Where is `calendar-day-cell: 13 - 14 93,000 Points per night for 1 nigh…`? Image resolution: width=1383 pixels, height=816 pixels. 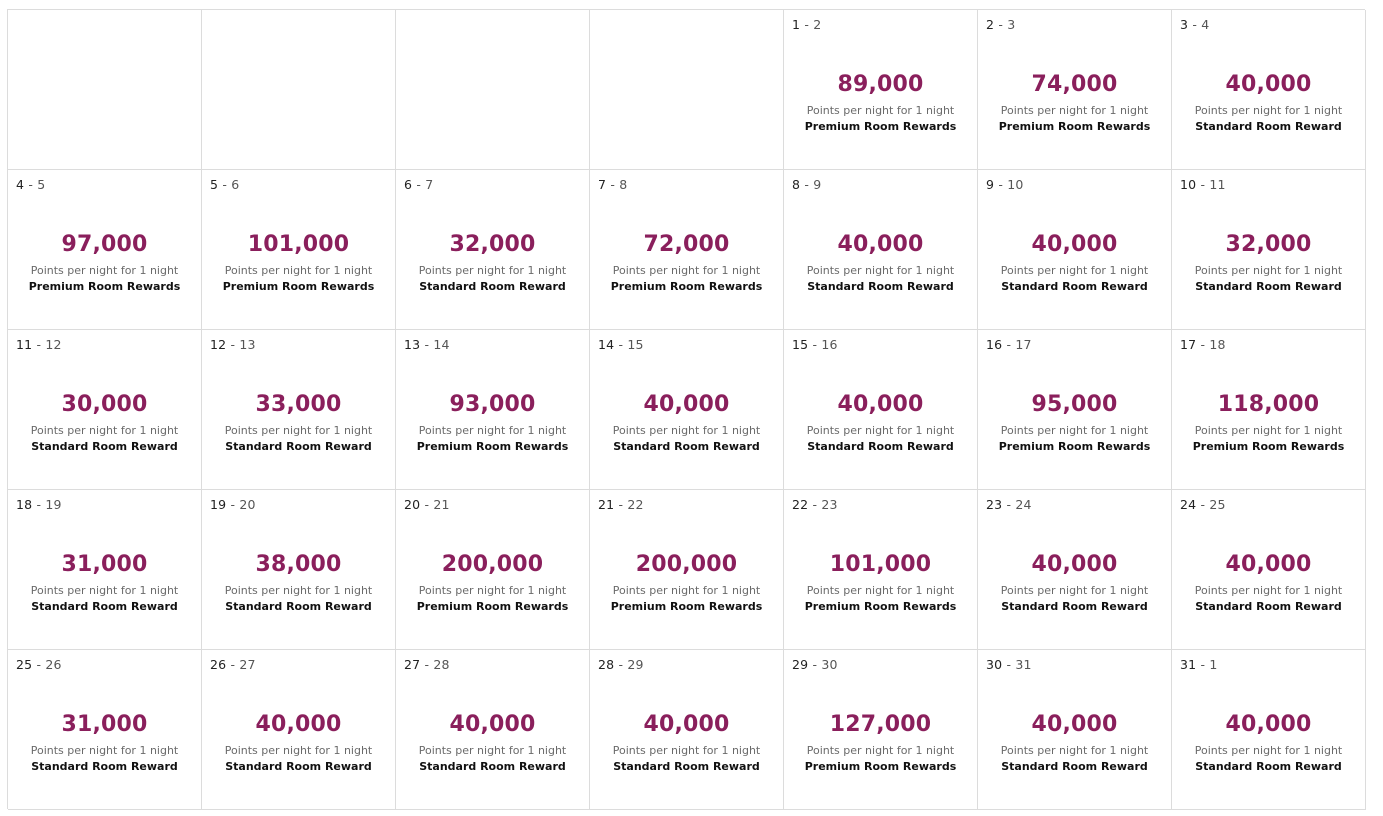 calendar-day-cell: 13 - 14 93,000 Points per night for 1 nigh… is located at coordinates (493, 410).